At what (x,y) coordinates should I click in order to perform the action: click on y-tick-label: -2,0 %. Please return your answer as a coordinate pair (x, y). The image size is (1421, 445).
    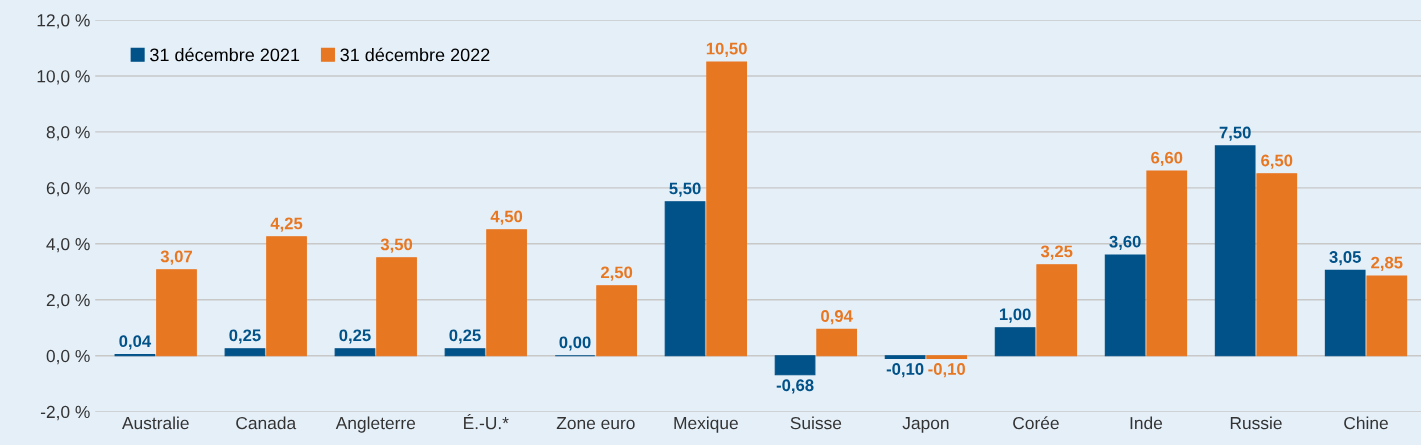
    Looking at the image, I should click on (65, 413).